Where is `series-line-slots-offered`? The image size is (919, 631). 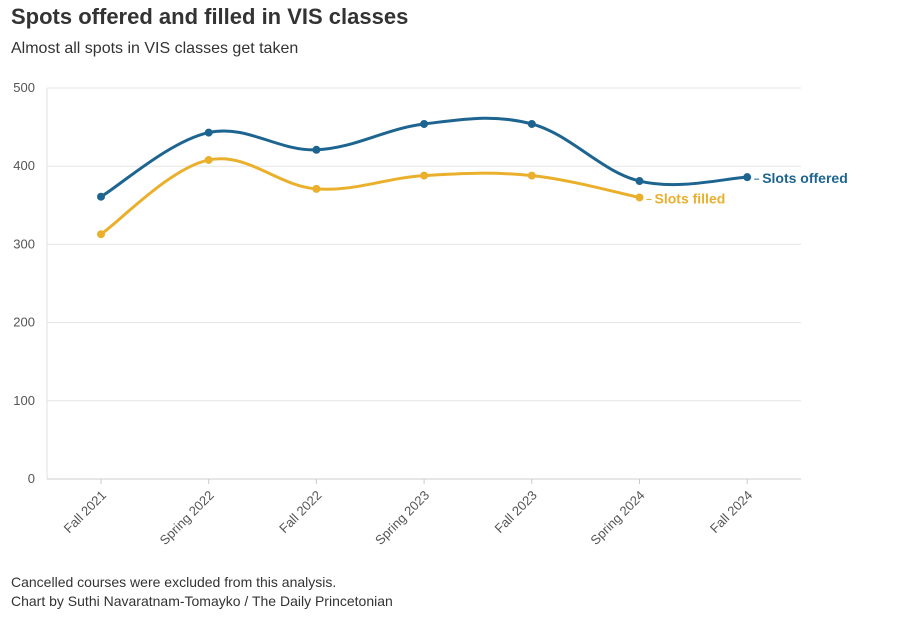 series-line-slots-offered is located at coordinates (424, 157).